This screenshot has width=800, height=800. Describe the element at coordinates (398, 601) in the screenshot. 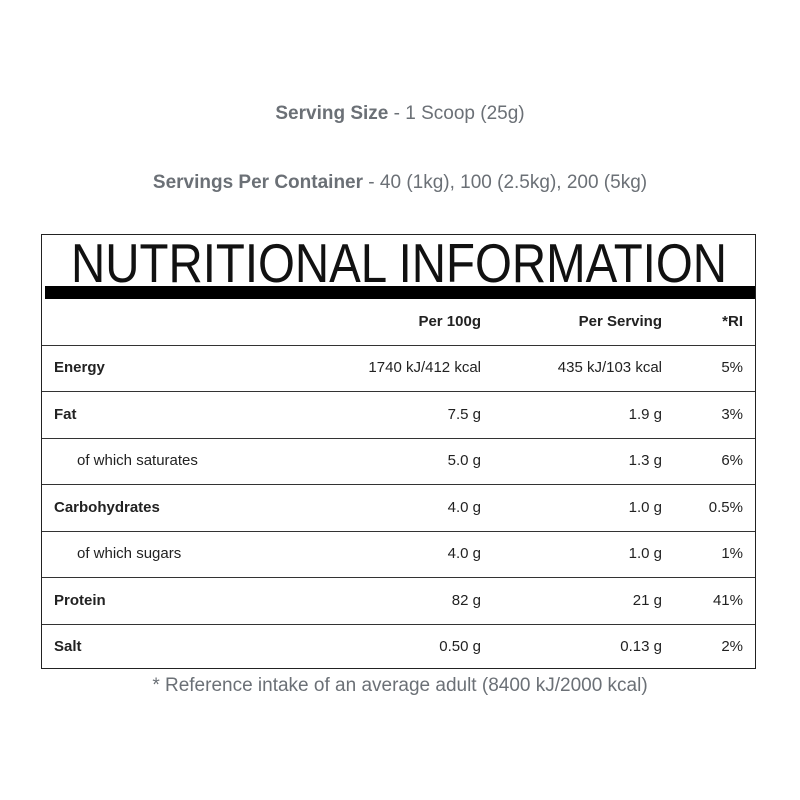

I see `table-row: Protein 82 g 21 g 41%` at that location.